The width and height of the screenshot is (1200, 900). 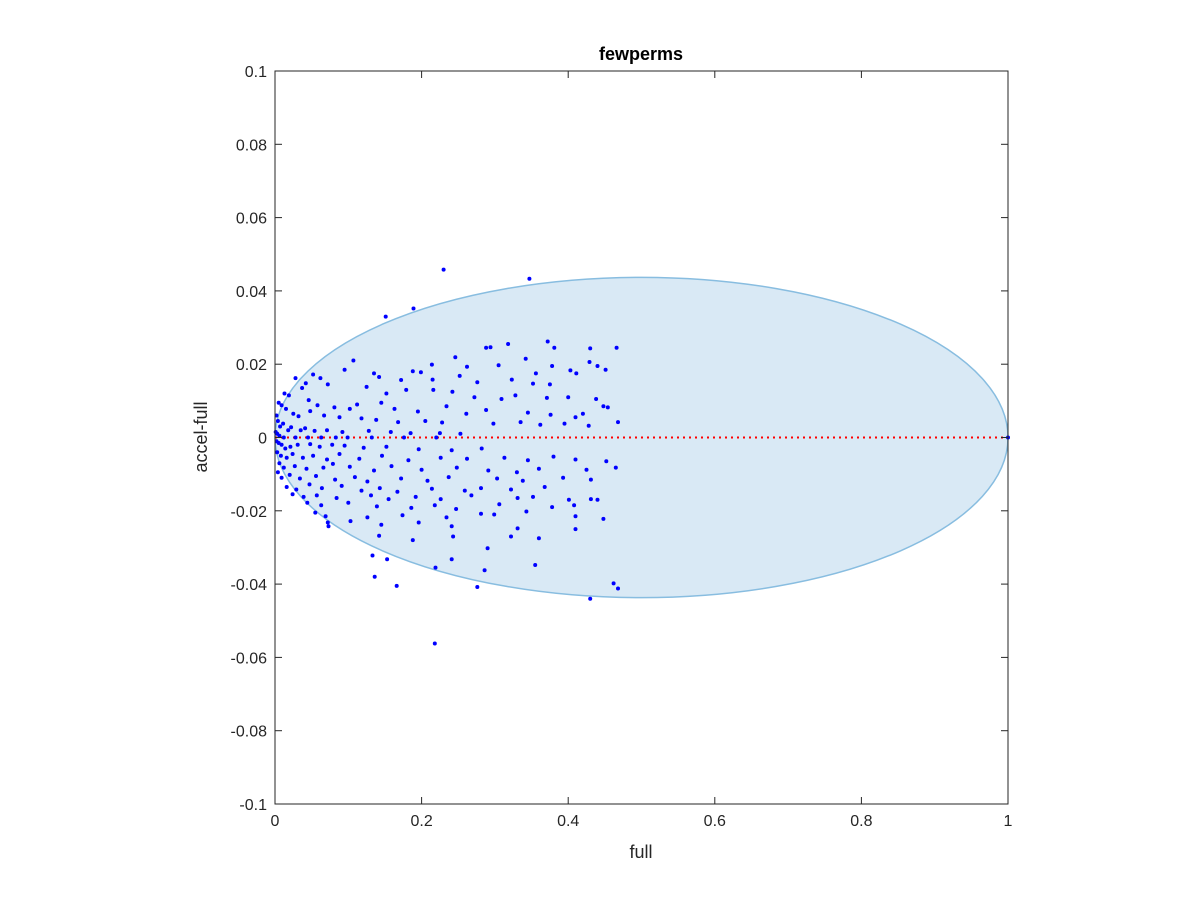 What do you see at coordinates (249, 658) in the screenshot?
I see `y-tick-label: -0.06` at bounding box center [249, 658].